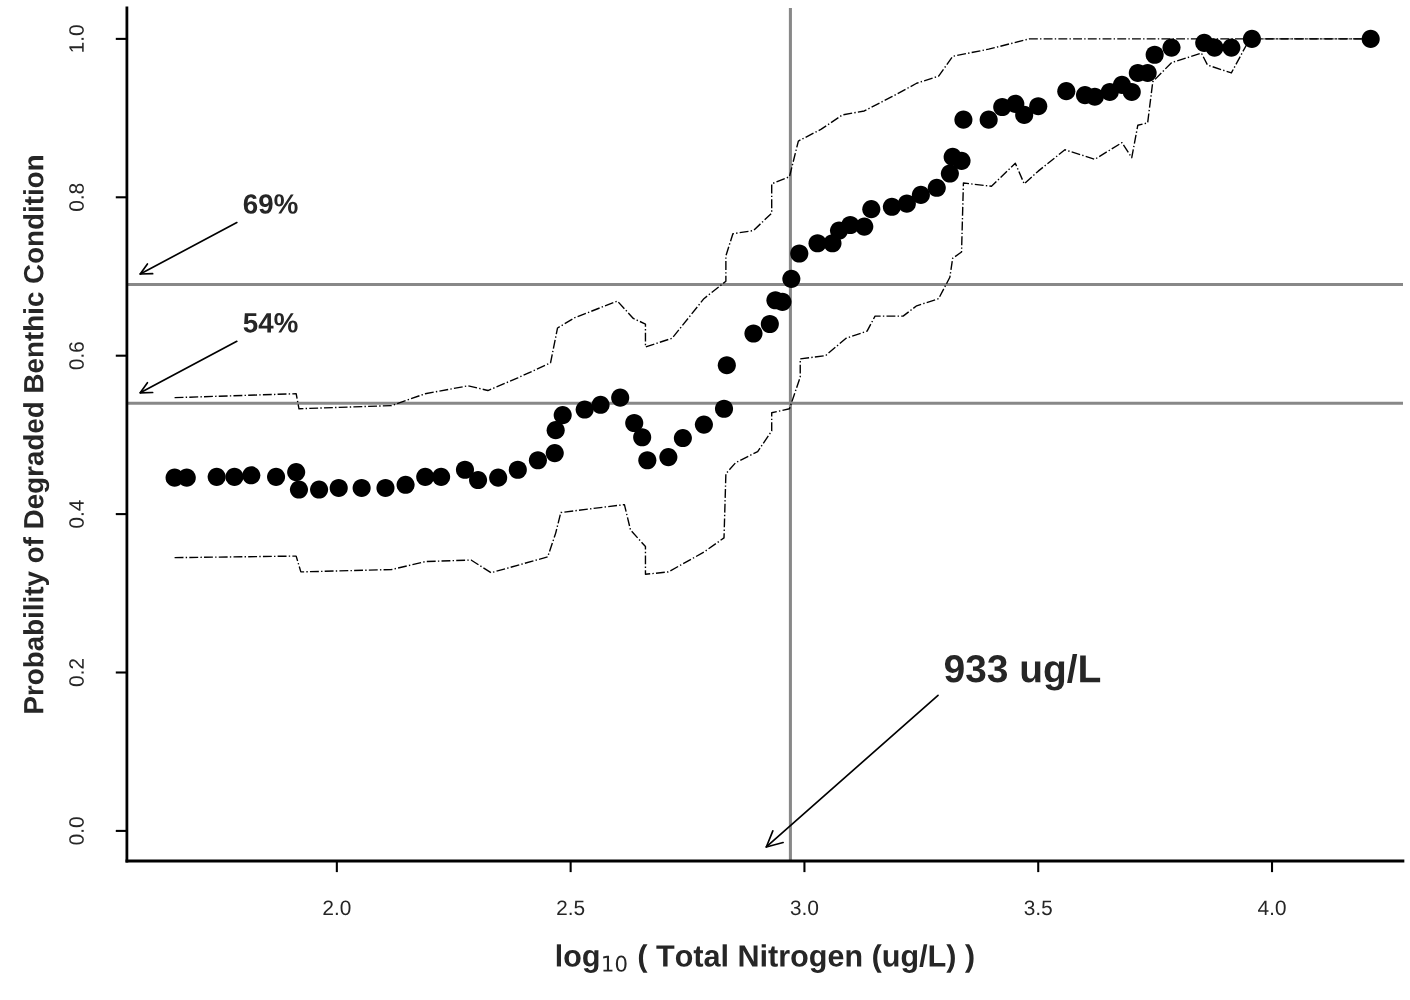  Describe the element at coordinates (76, 673) in the screenshot. I see `y-tick-label: 0.2` at that location.